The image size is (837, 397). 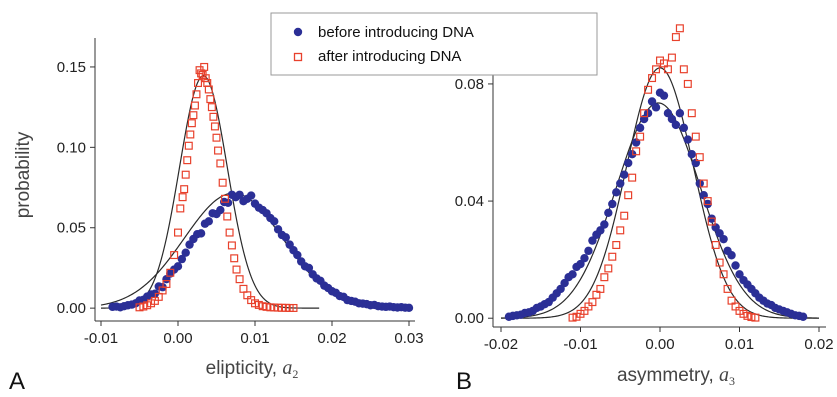 I want to click on panel-a-x-tick-label: 0.01, so click(x=254, y=338).